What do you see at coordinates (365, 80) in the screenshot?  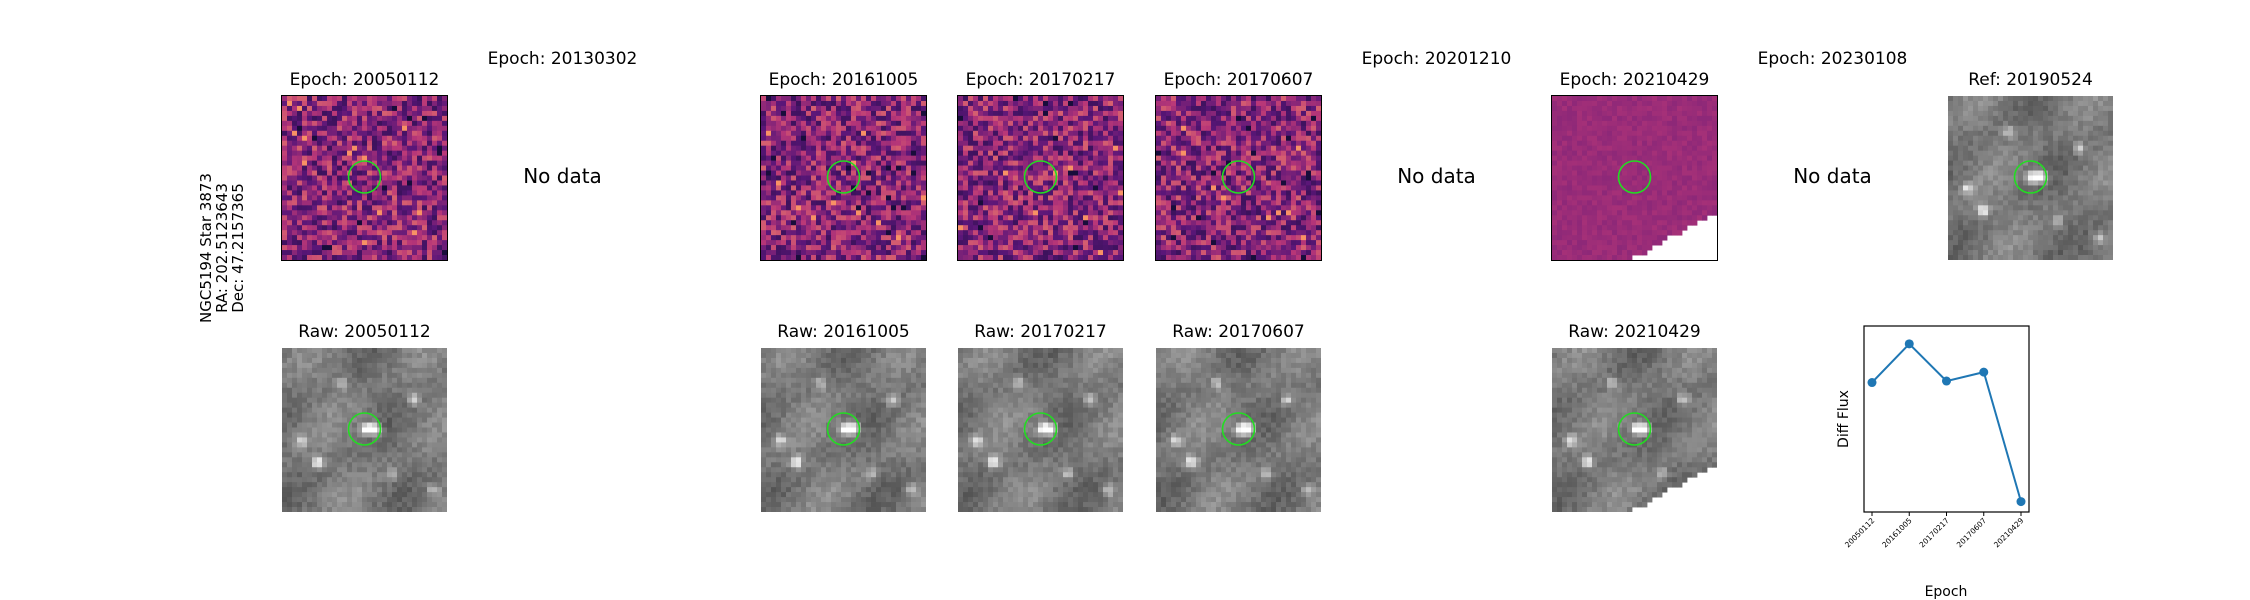 I see `panel-title: Epoch: 20050112` at bounding box center [365, 80].